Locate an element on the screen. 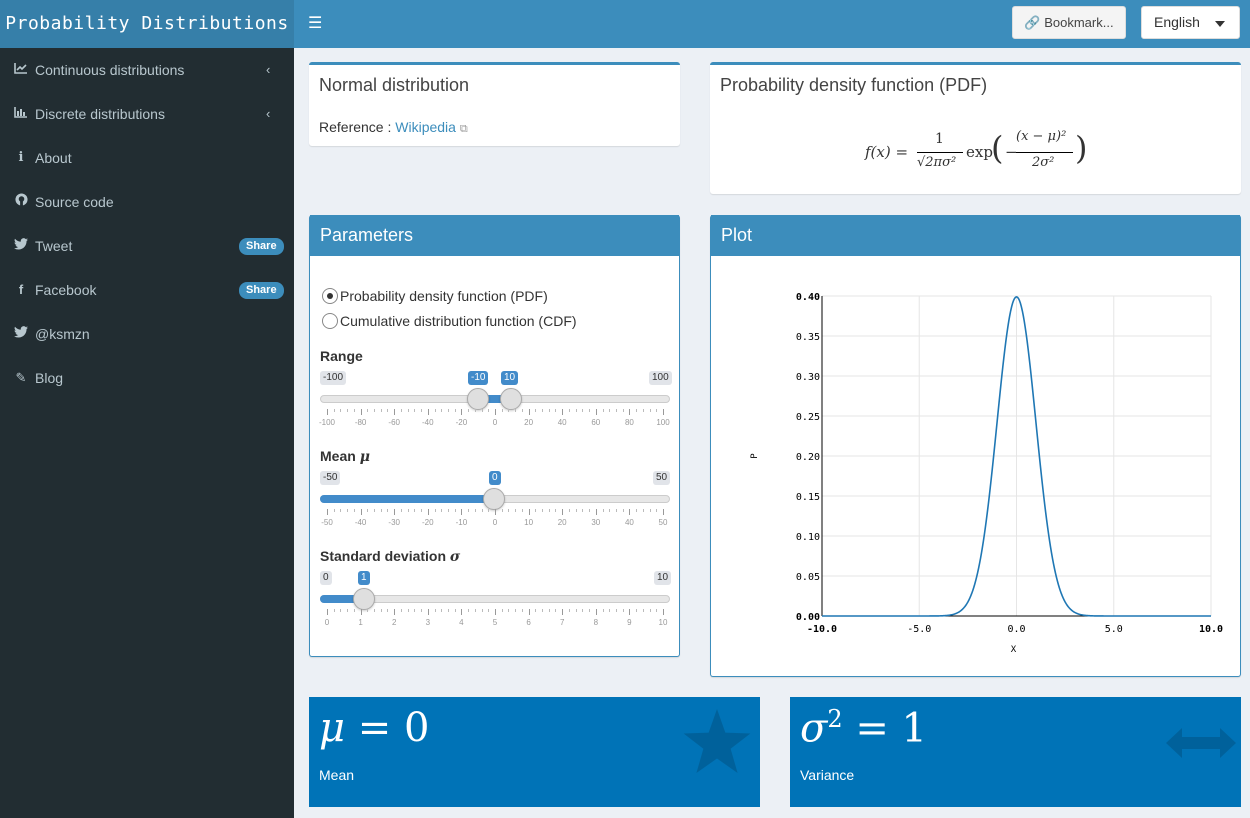 The height and width of the screenshot is (818, 1250). sidebar-item-label: Source code is located at coordinates (74, 202).